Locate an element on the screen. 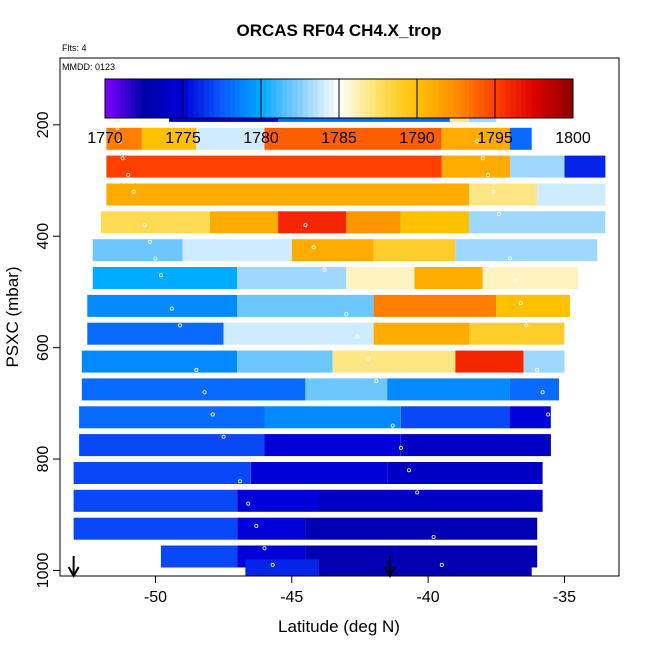 This screenshot has width=650, height=650. chart-title: ORCAS RF04 CH4.X_trop is located at coordinates (339, 30).